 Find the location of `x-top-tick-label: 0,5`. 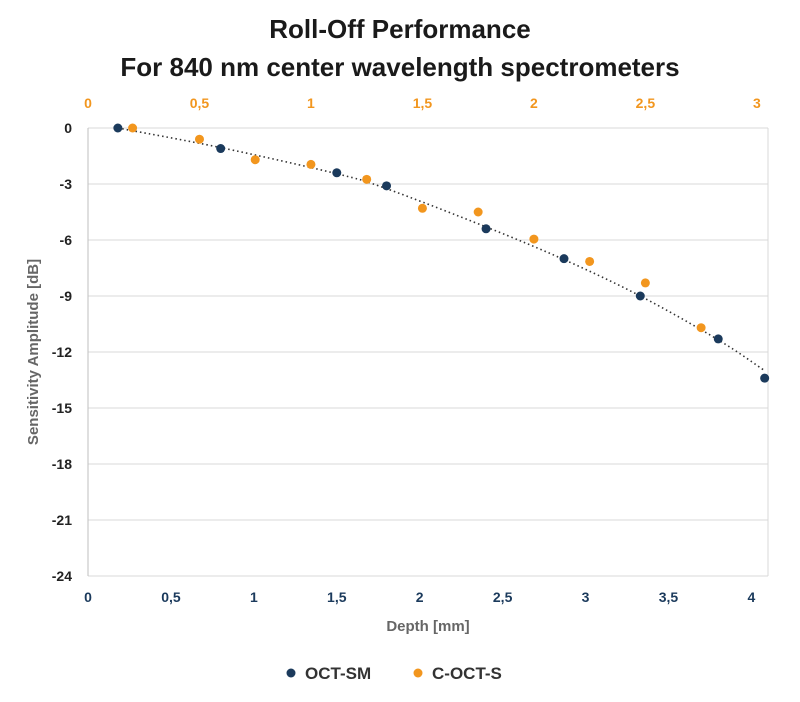

x-top-tick-label: 0,5 is located at coordinates (200, 103).